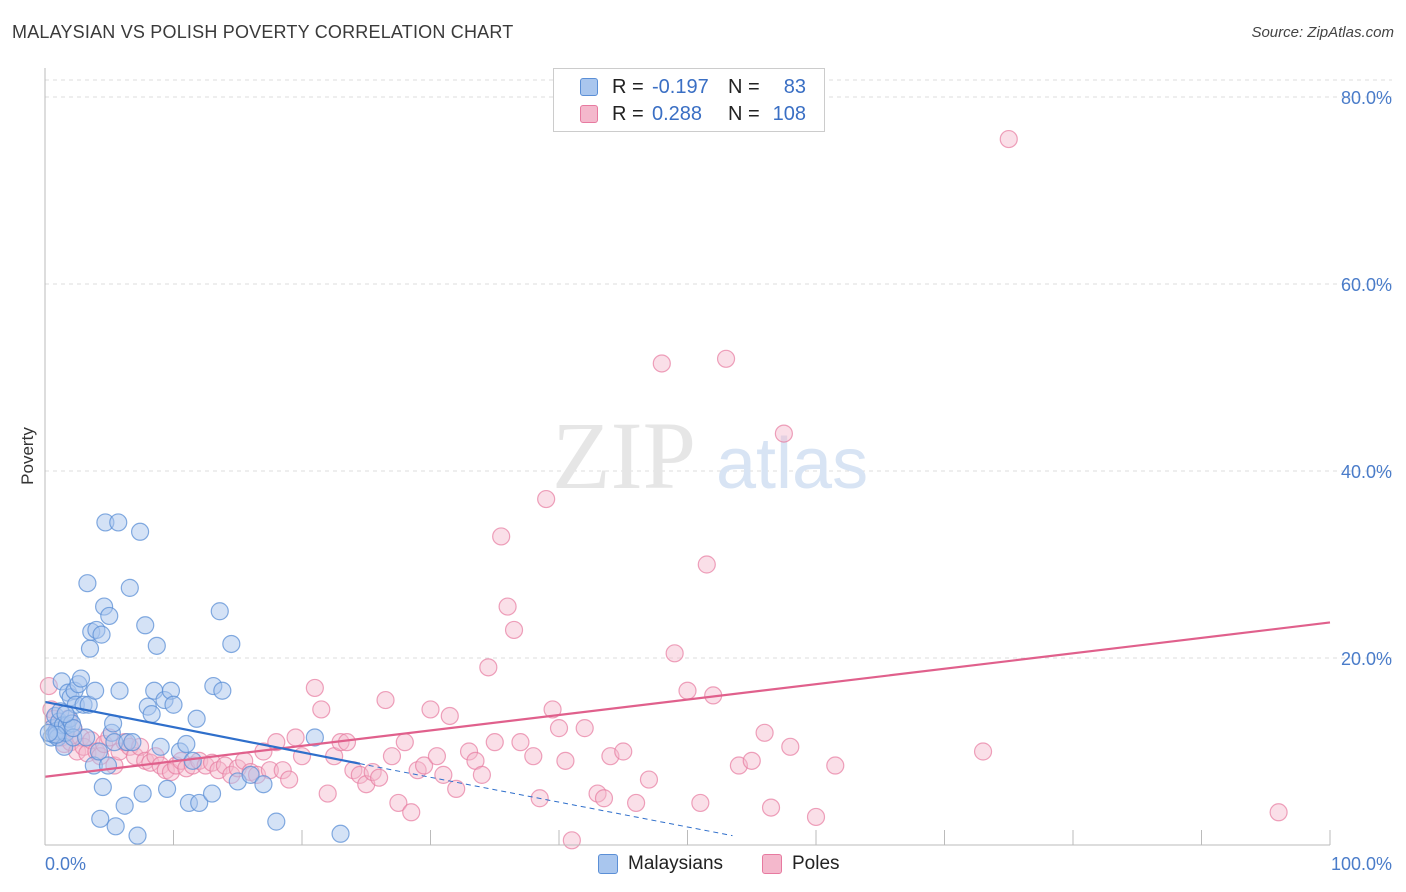  I want to click on n-label: N =, so click(744, 86).